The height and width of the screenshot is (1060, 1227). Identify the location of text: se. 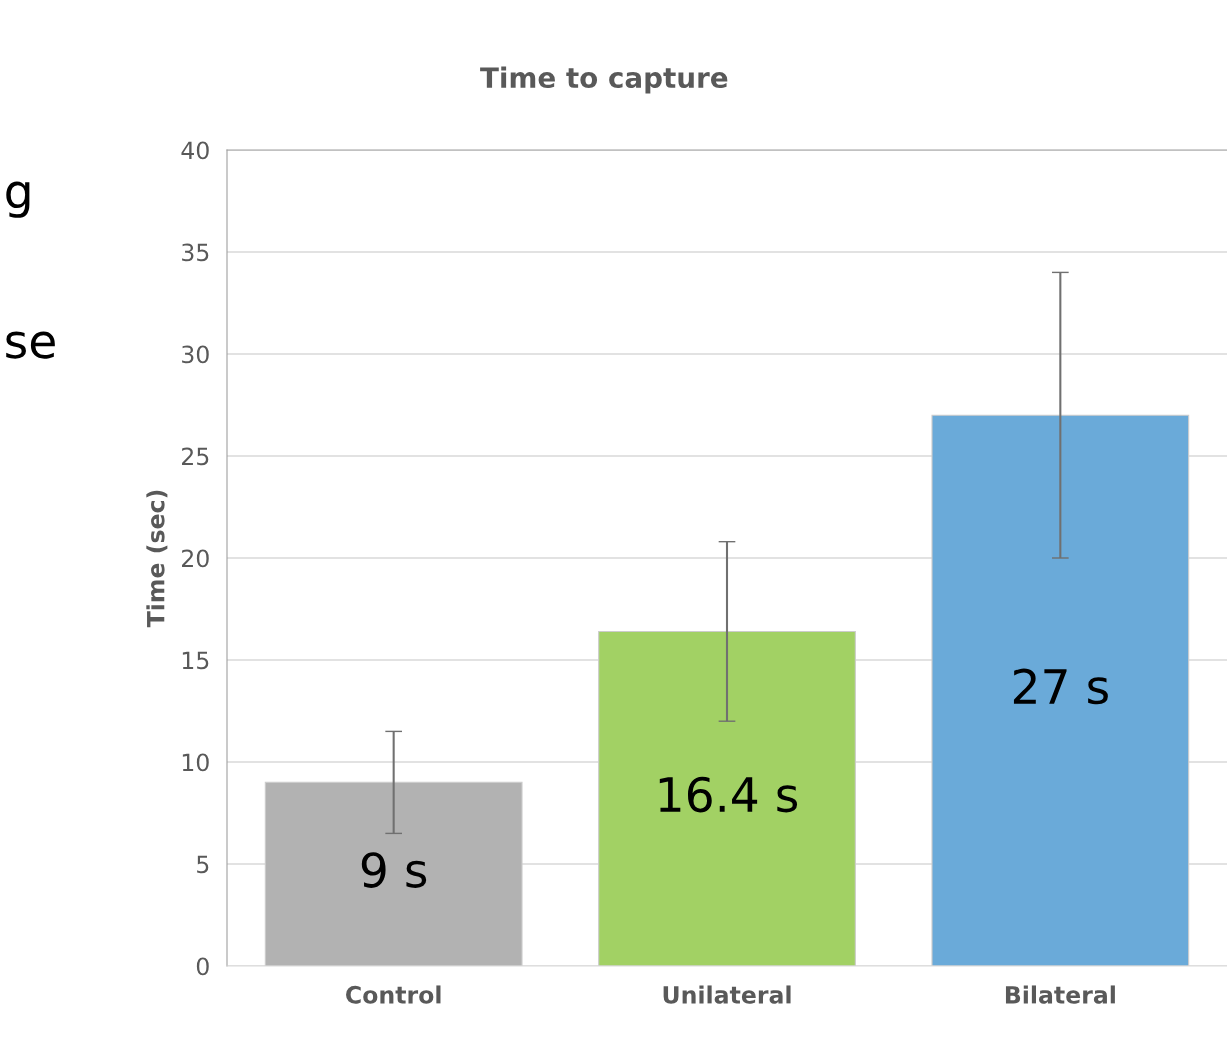
(30, 345).